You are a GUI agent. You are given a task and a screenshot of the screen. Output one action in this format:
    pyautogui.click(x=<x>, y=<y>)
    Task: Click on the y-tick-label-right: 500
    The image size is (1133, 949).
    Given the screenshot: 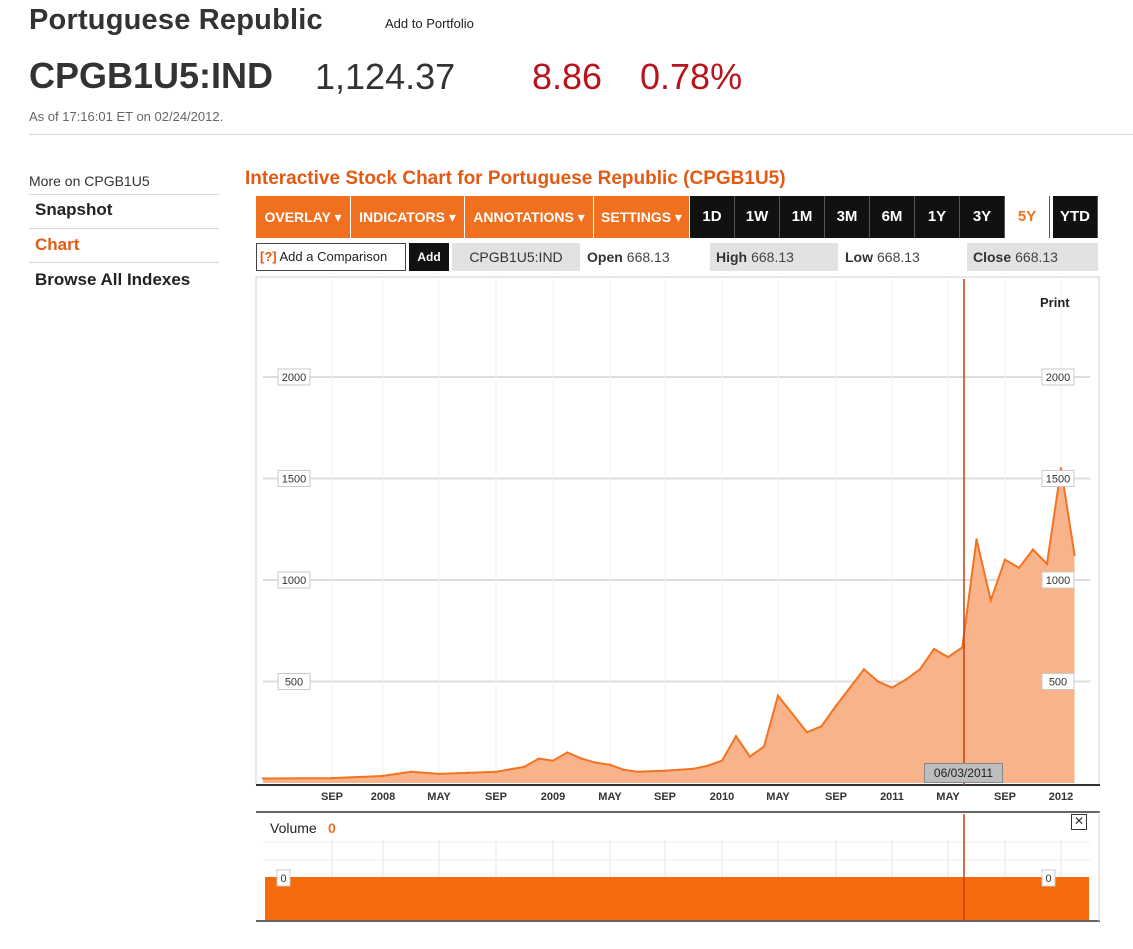 What is the action you would take?
    pyautogui.click(x=1058, y=683)
    